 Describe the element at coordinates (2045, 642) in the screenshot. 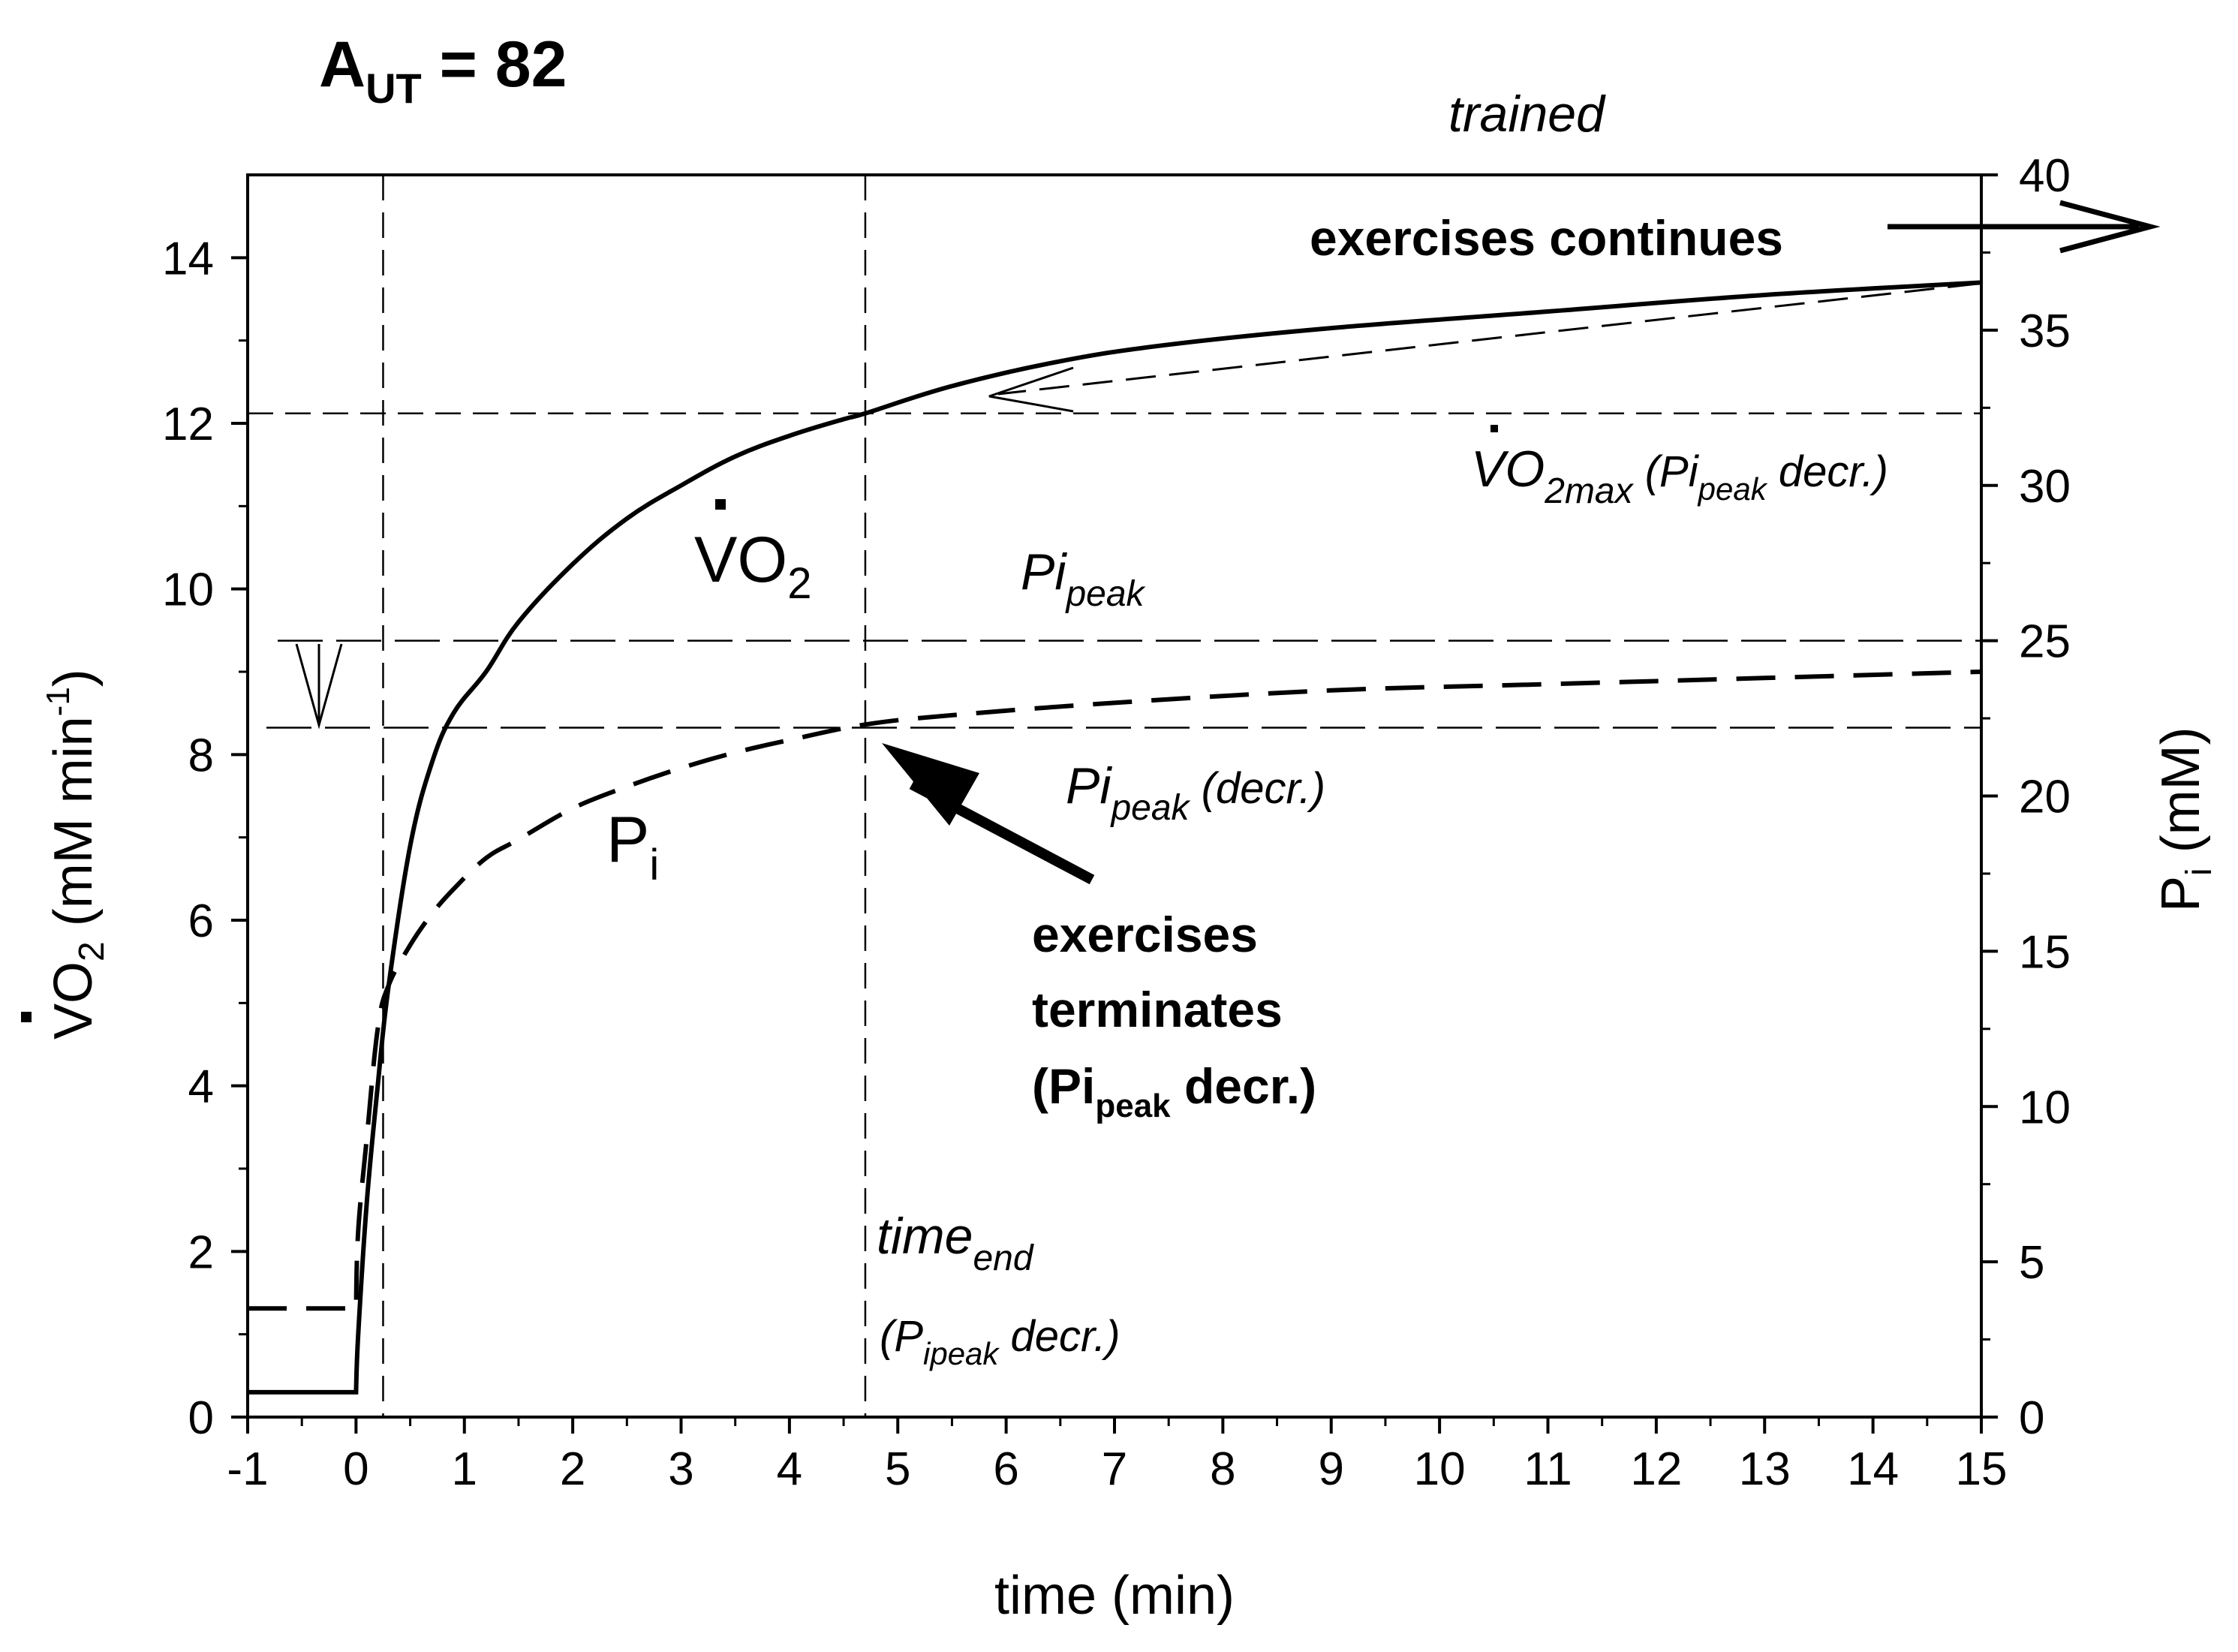

I see `y-right-tick-label: 25` at that location.